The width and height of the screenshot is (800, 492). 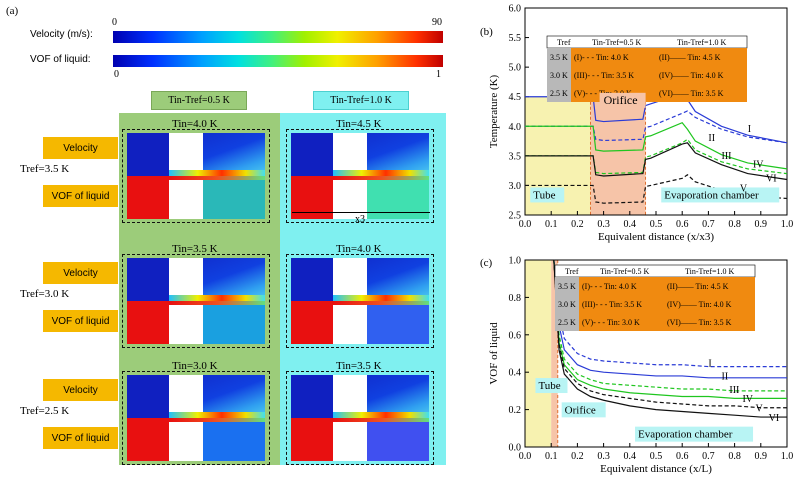 What do you see at coordinates (758, 165) in the screenshot?
I see `series-marker-iv: IV` at bounding box center [758, 165].